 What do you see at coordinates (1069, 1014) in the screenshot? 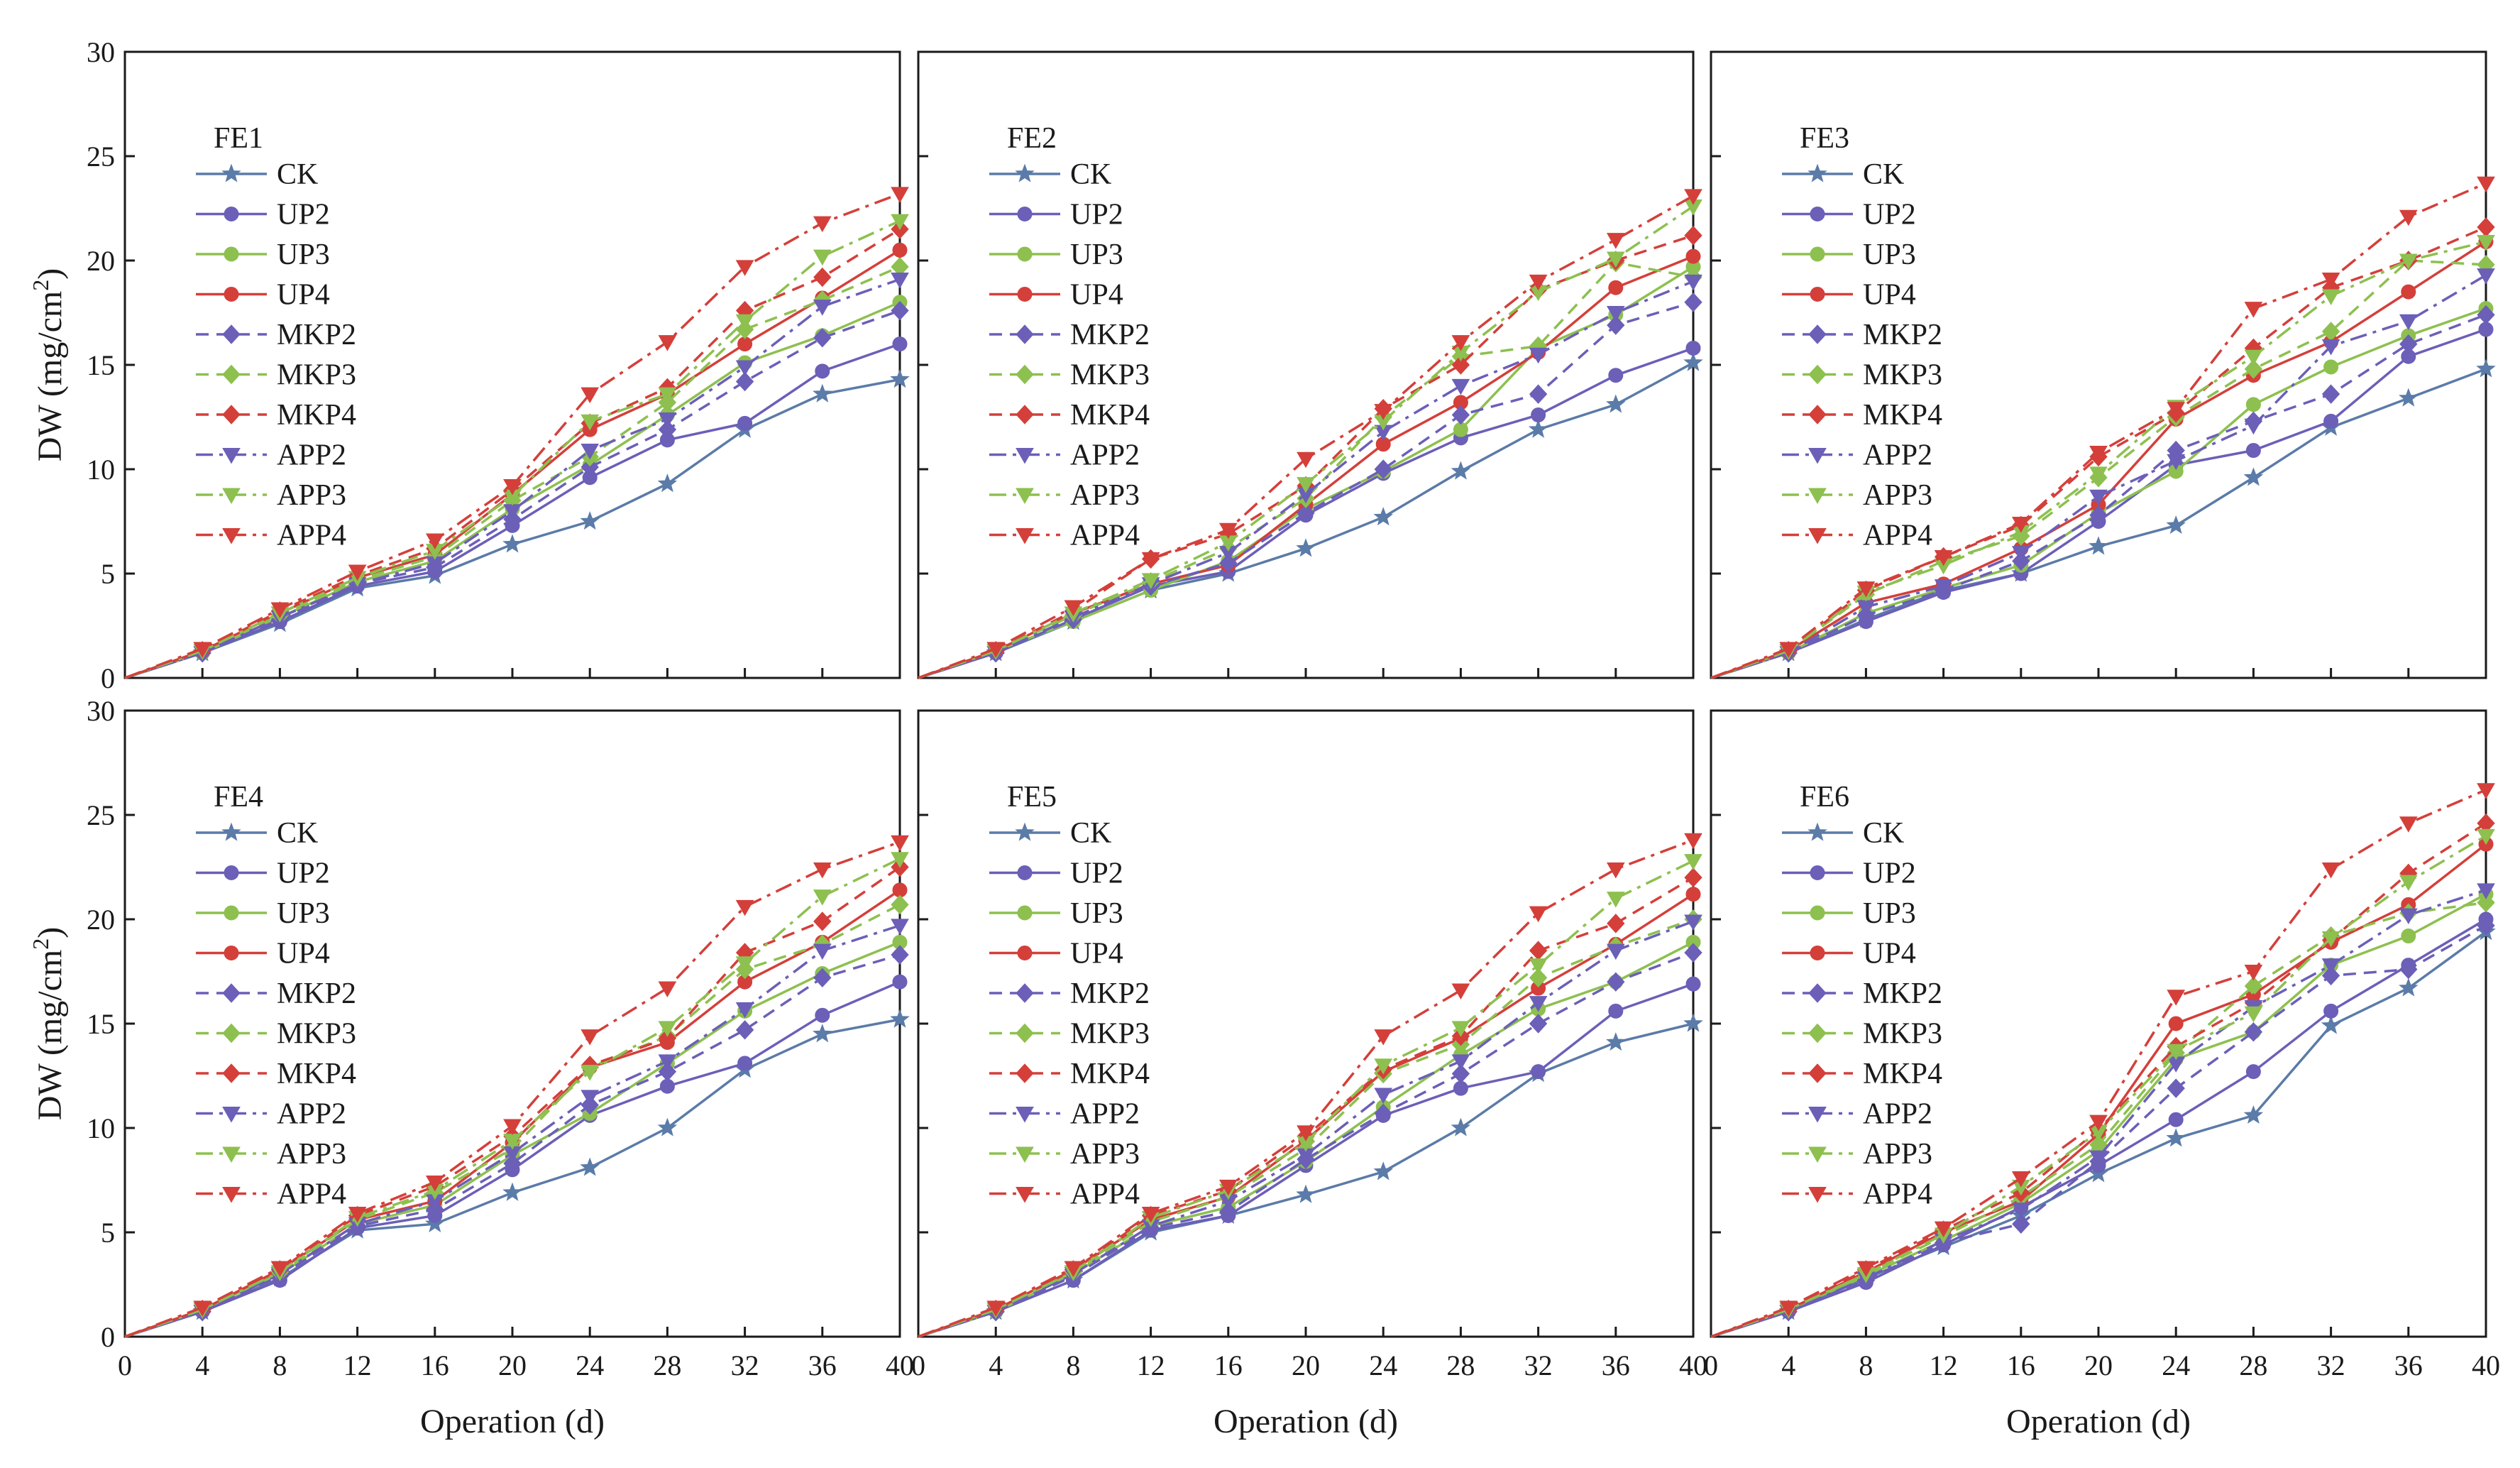
I see `legend: CK UP2 UP3 UP4 MKP2 MKP3 MKP4 APP2 APP3 APP4` at bounding box center [1069, 1014].